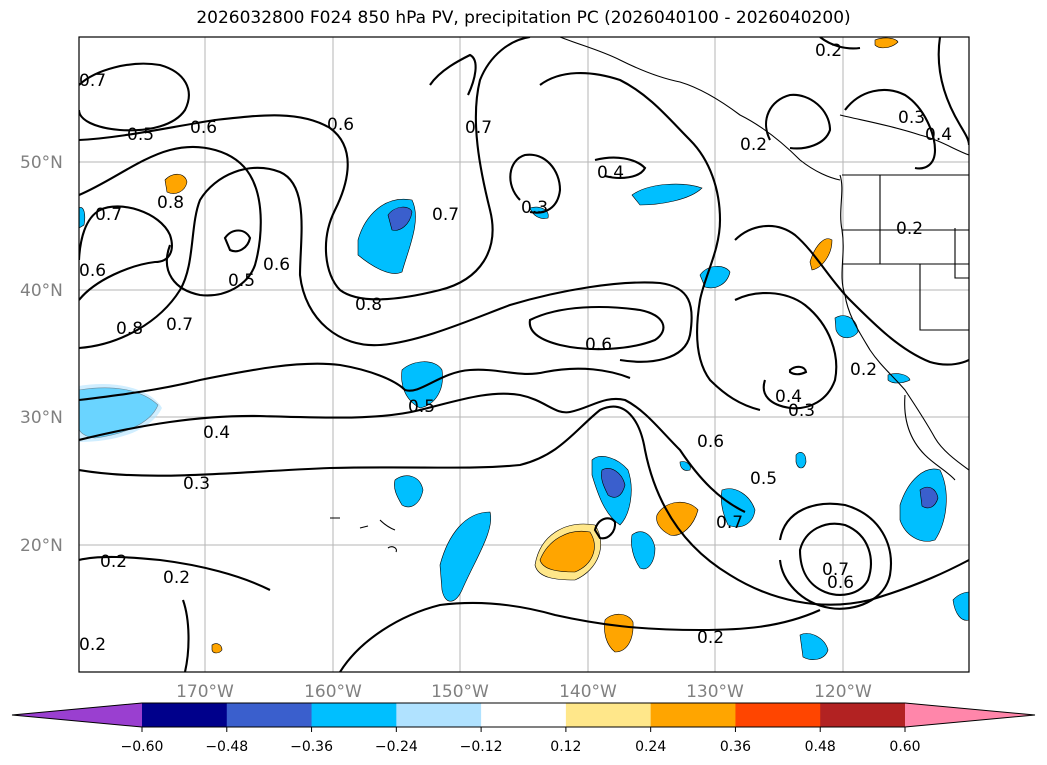 This screenshot has width=1047, height=765. What do you see at coordinates (481, 747) in the screenshot?
I see `colorbar-tick-label: −0.12` at bounding box center [481, 747].